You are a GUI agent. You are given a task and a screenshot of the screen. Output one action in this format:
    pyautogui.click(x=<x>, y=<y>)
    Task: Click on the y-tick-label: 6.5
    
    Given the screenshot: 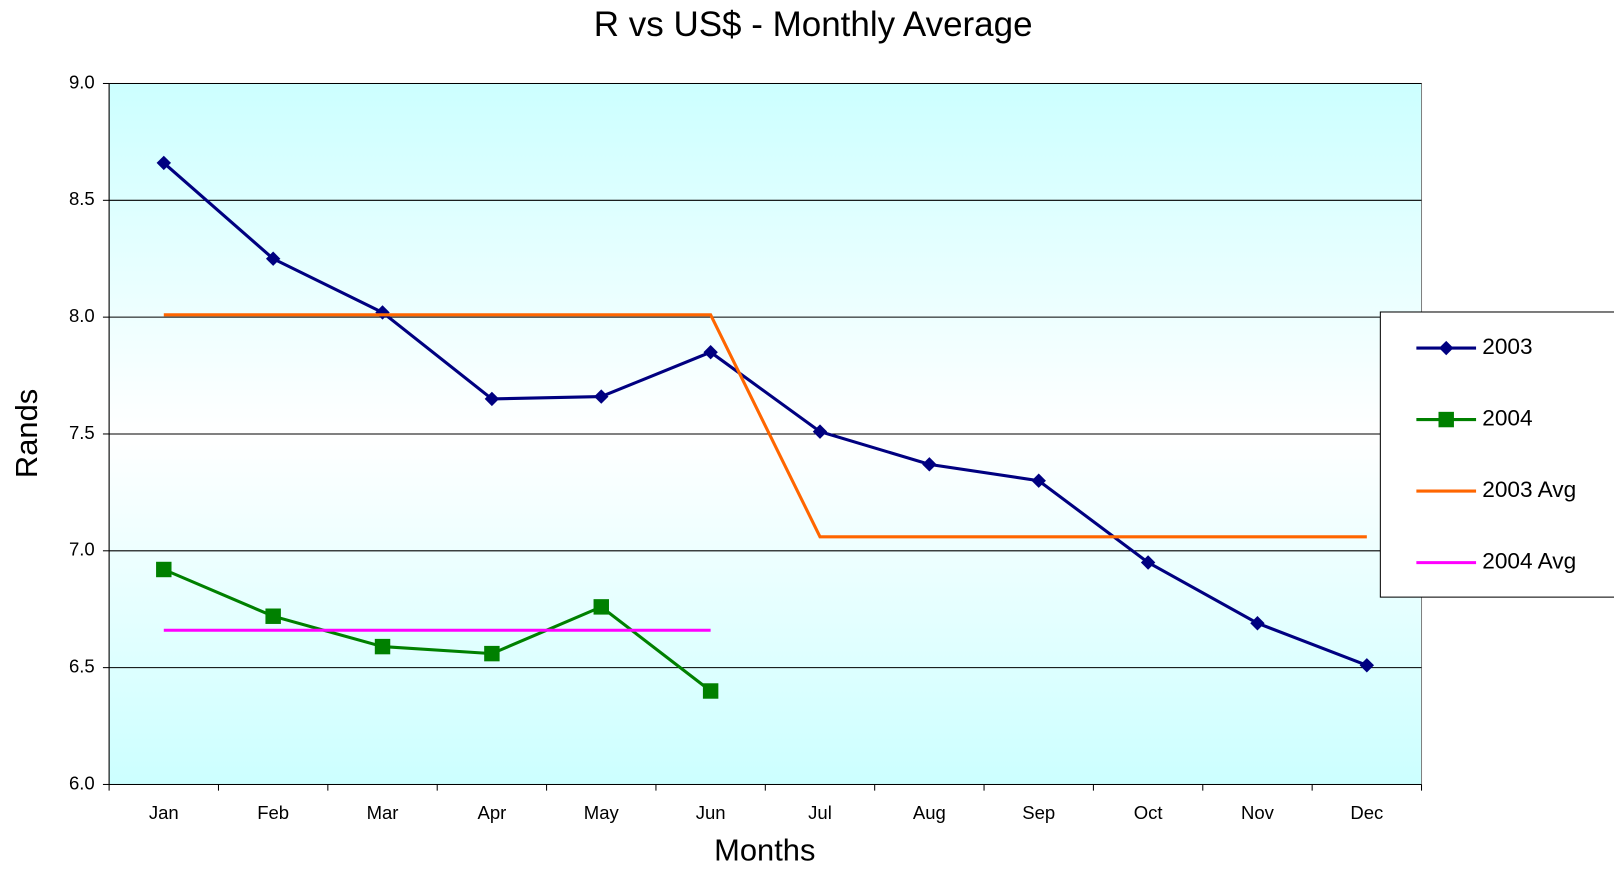 What is the action you would take?
    pyautogui.click(x=82, y=666)
    